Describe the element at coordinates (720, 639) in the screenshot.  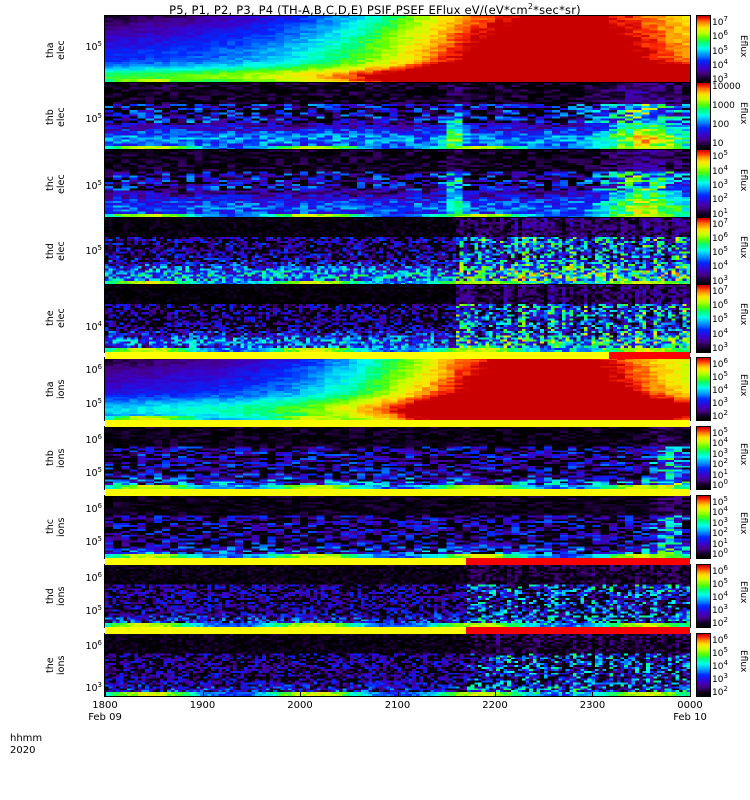
I see `colorbar-tick-the-ions-0: 10⁶` at that location.